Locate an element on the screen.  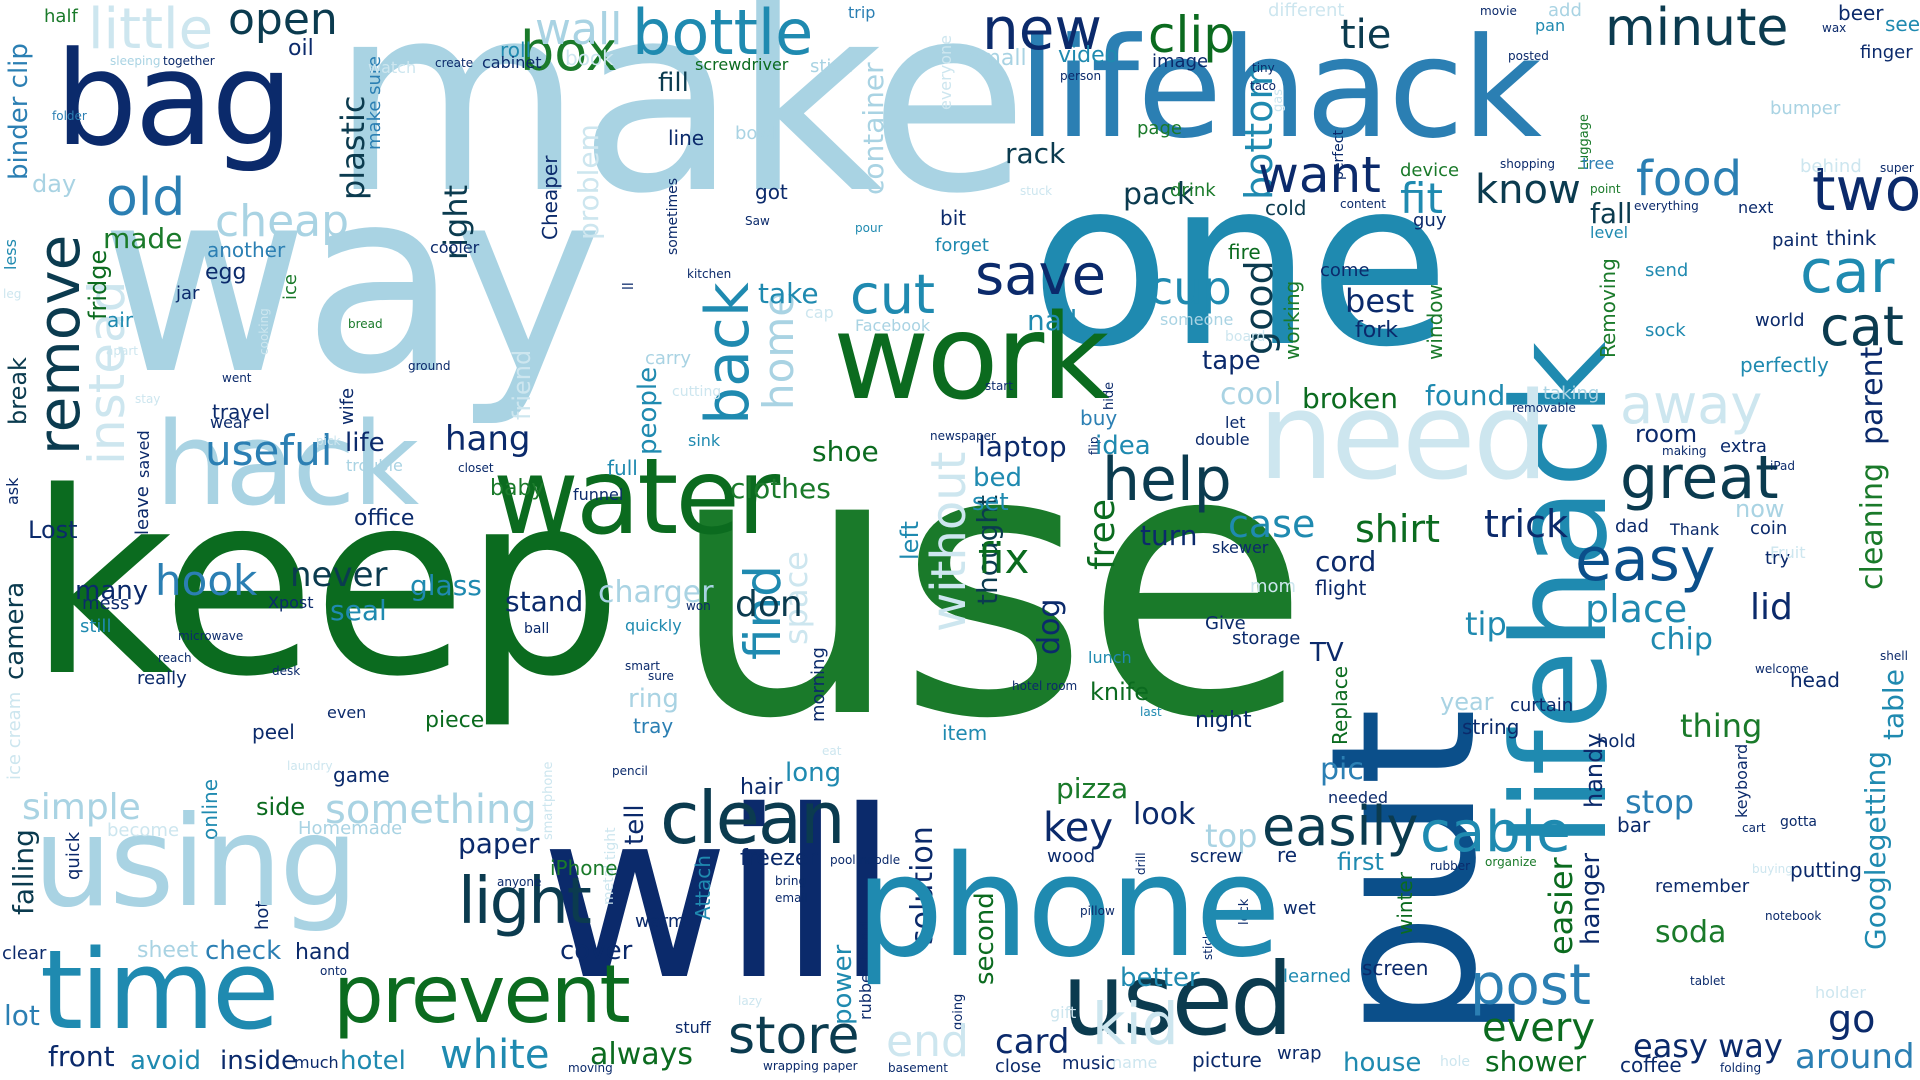
word: Replace is located at coordinates (1340, 705).